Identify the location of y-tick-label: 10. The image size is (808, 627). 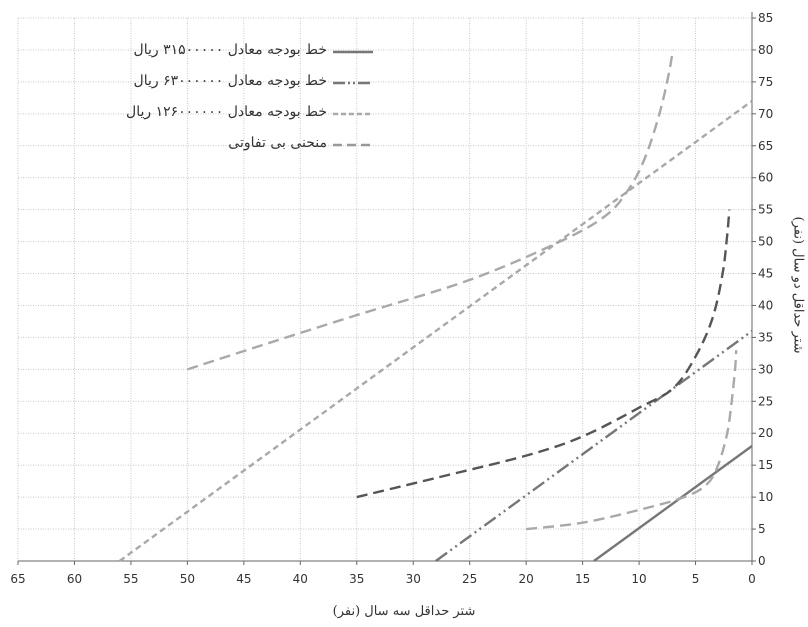
(765, 497).